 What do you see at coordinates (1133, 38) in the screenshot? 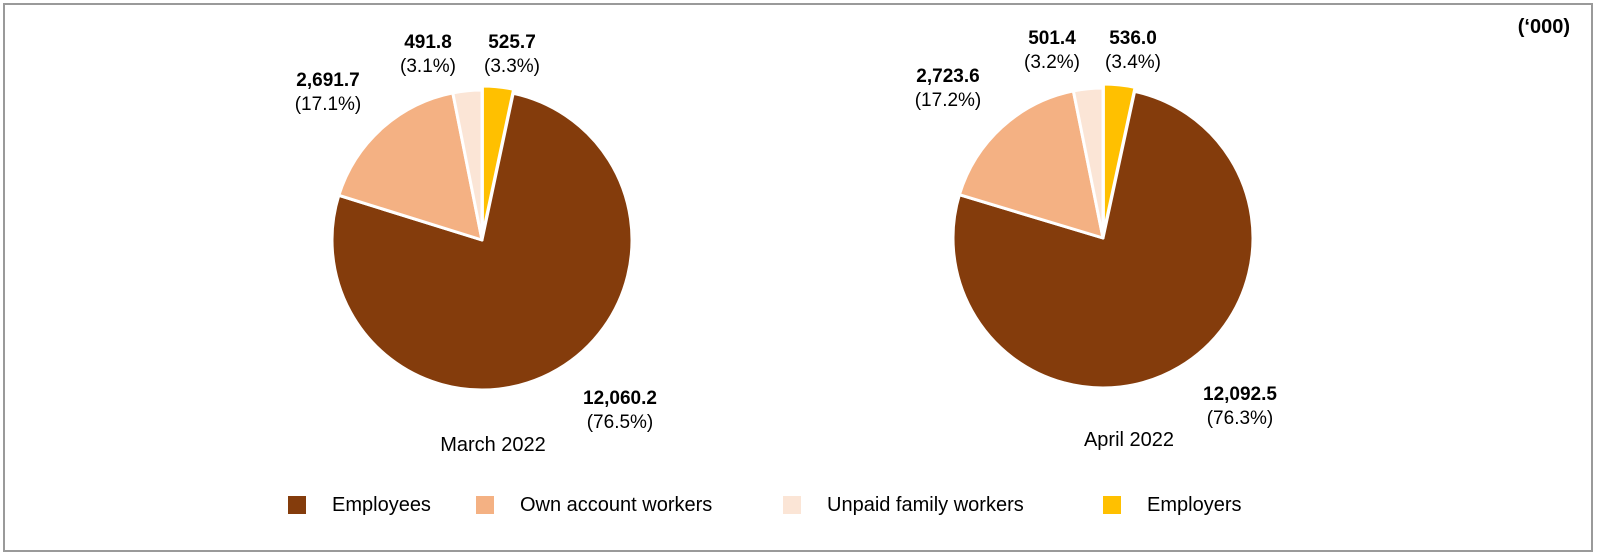
I see `data-label-value-employers-april-2022: 536.0` at bounding box center [1133, 38].